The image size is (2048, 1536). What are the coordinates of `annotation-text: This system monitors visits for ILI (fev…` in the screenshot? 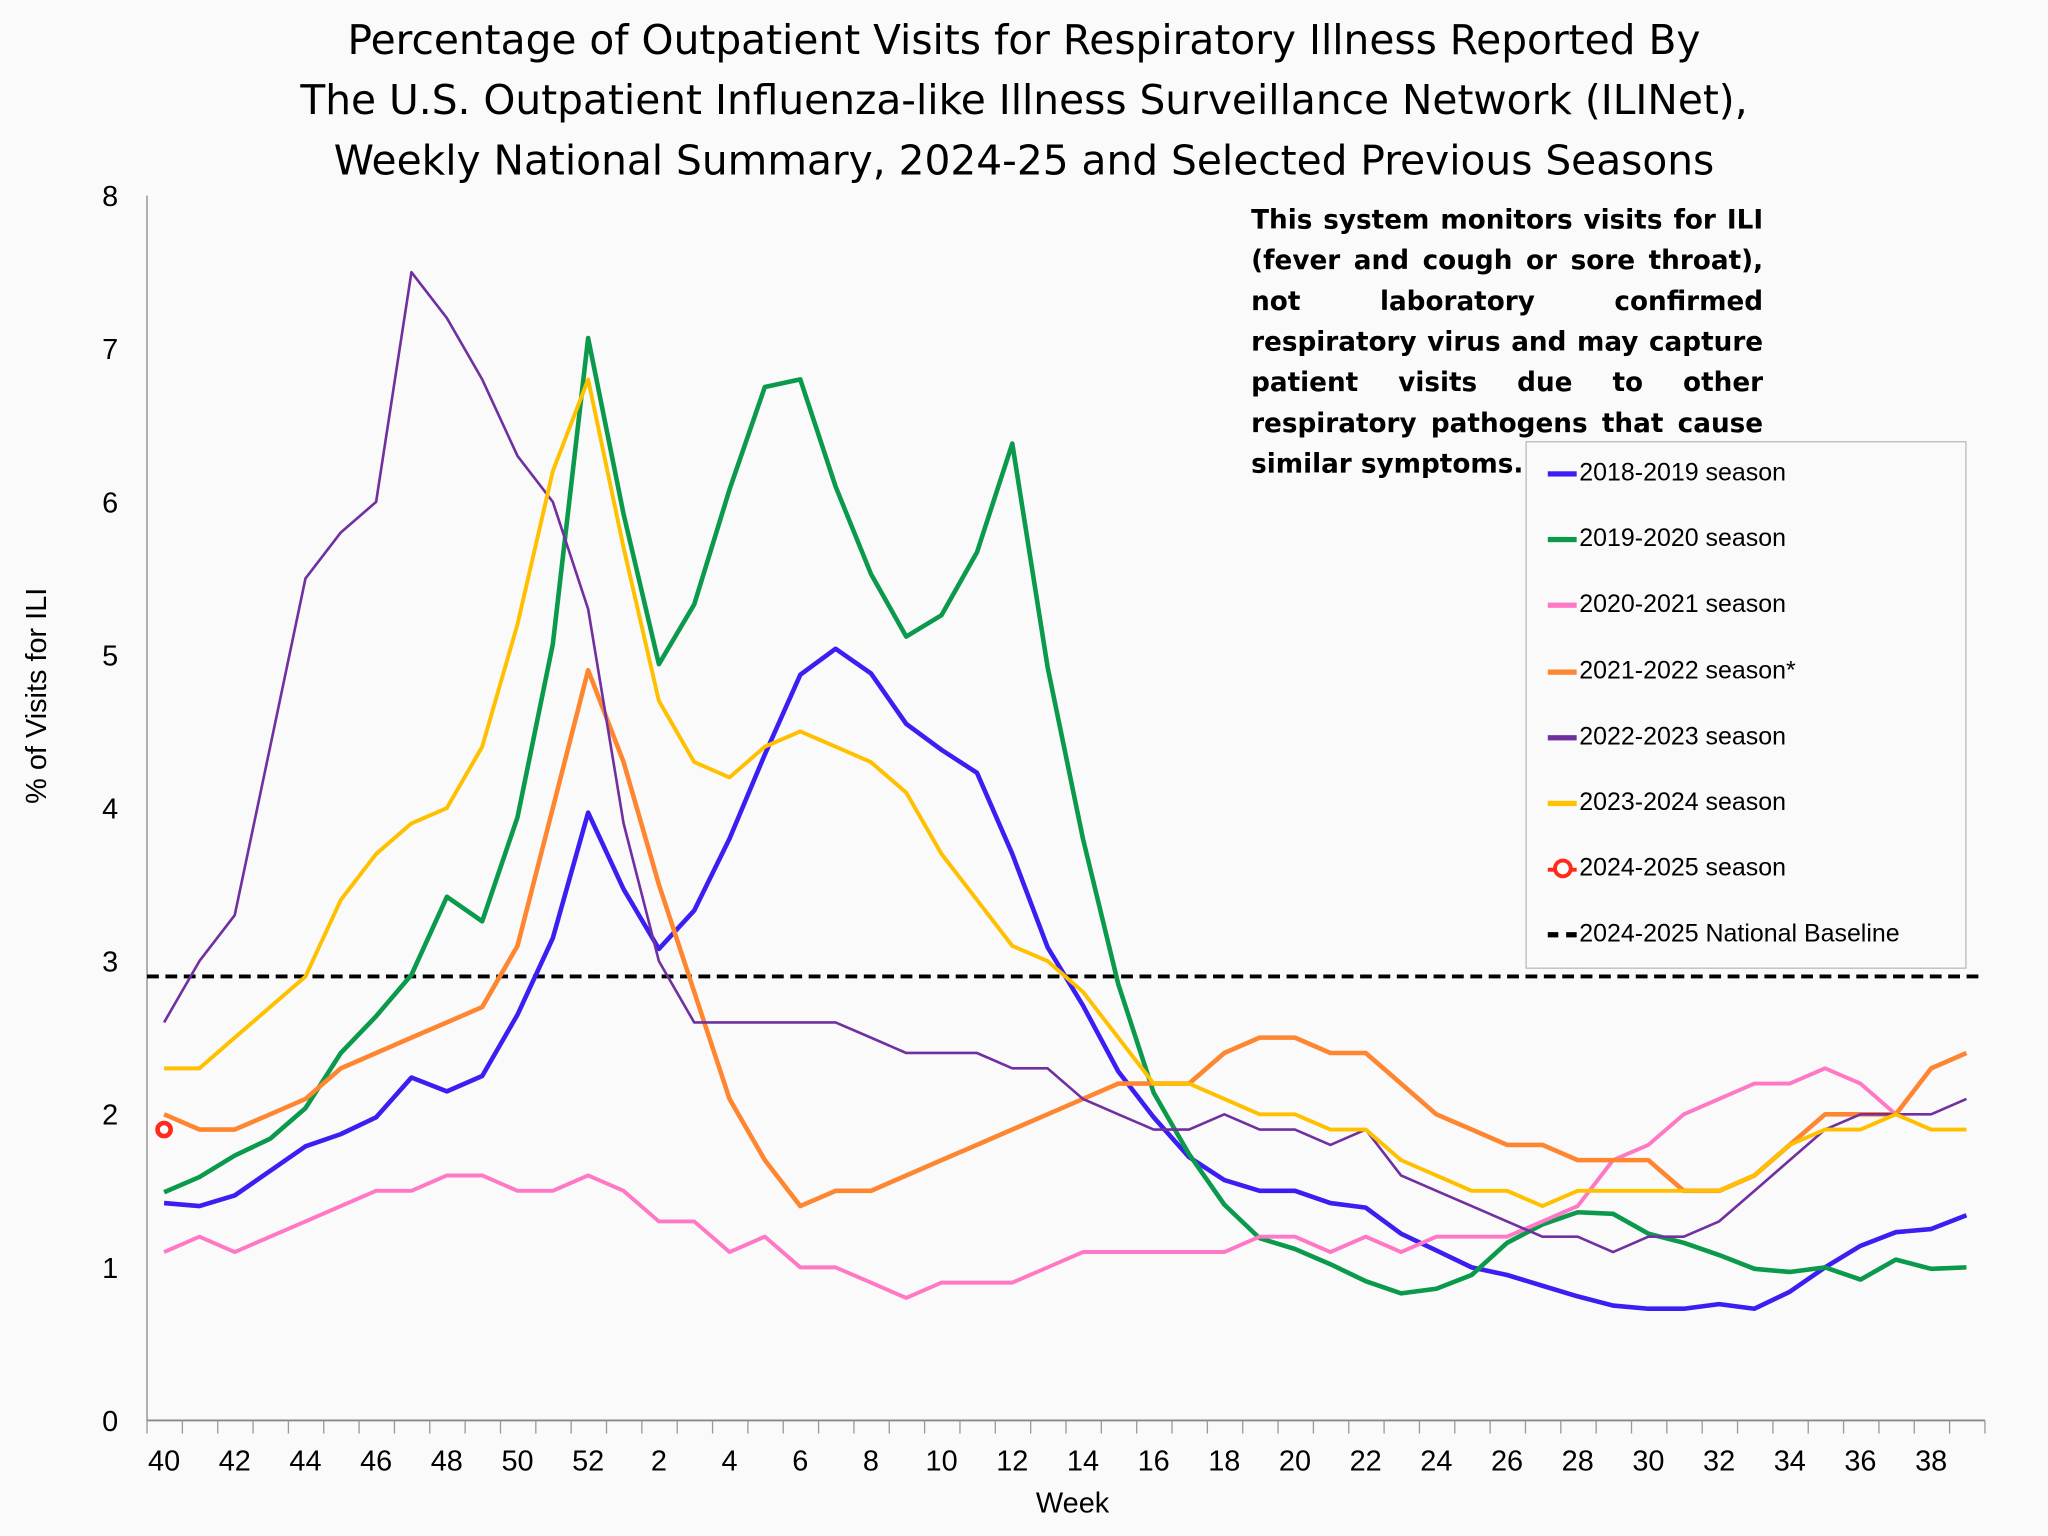 It's located at (1507, 341).